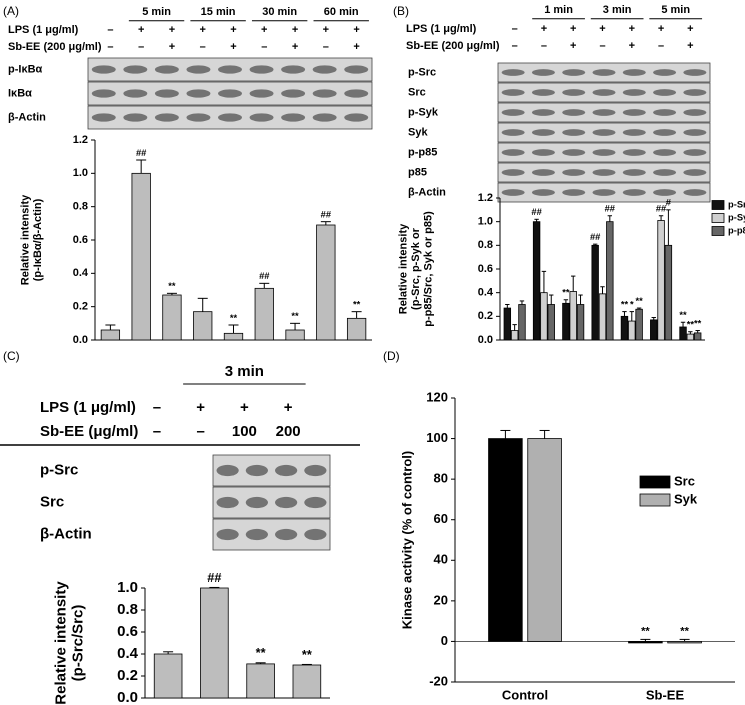  Describe the element at coordinates (80, 240) in the screenshot. I see `y-tick-label: 0.6` at that location.